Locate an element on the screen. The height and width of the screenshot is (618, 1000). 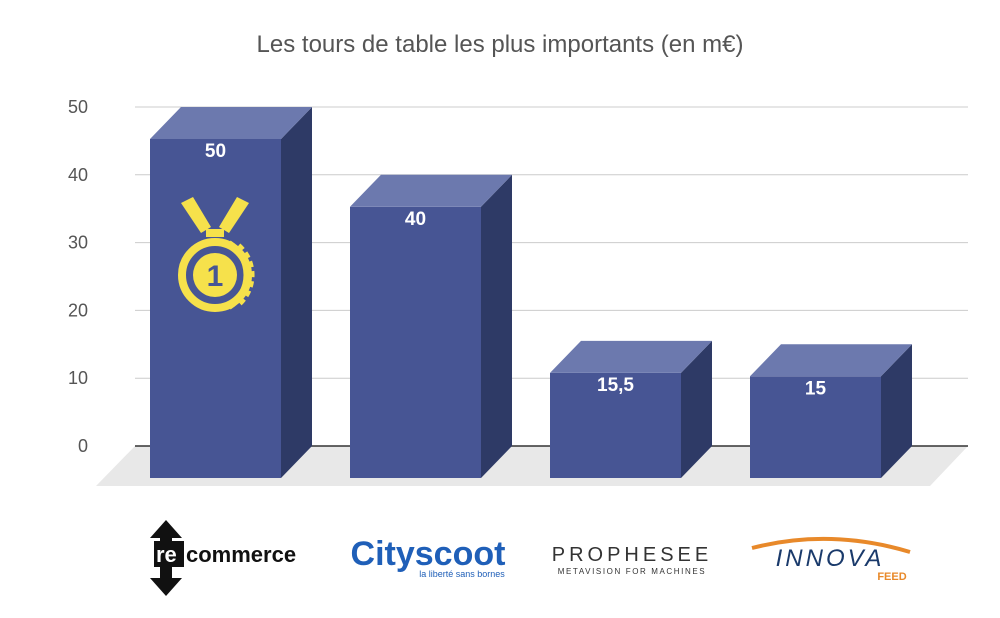
y-tick-label: 50 is located at coordinates (78, 107).